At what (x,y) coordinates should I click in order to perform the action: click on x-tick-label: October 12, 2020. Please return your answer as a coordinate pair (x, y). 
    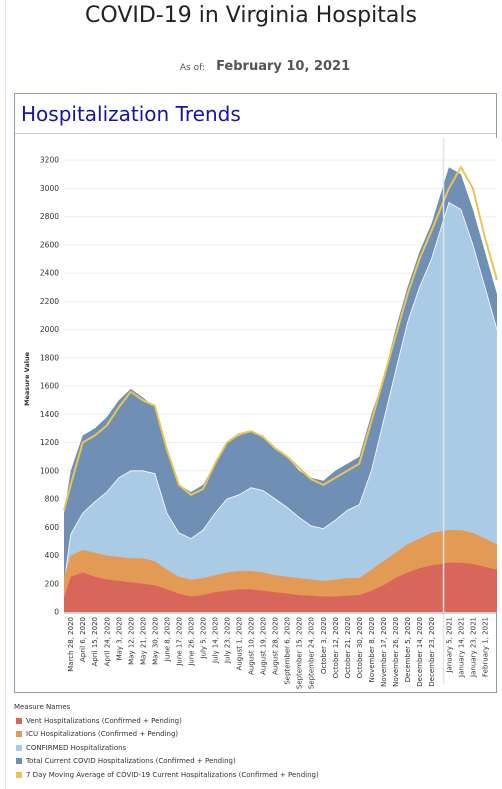
    Looking at the image, I should click on (336, 647).